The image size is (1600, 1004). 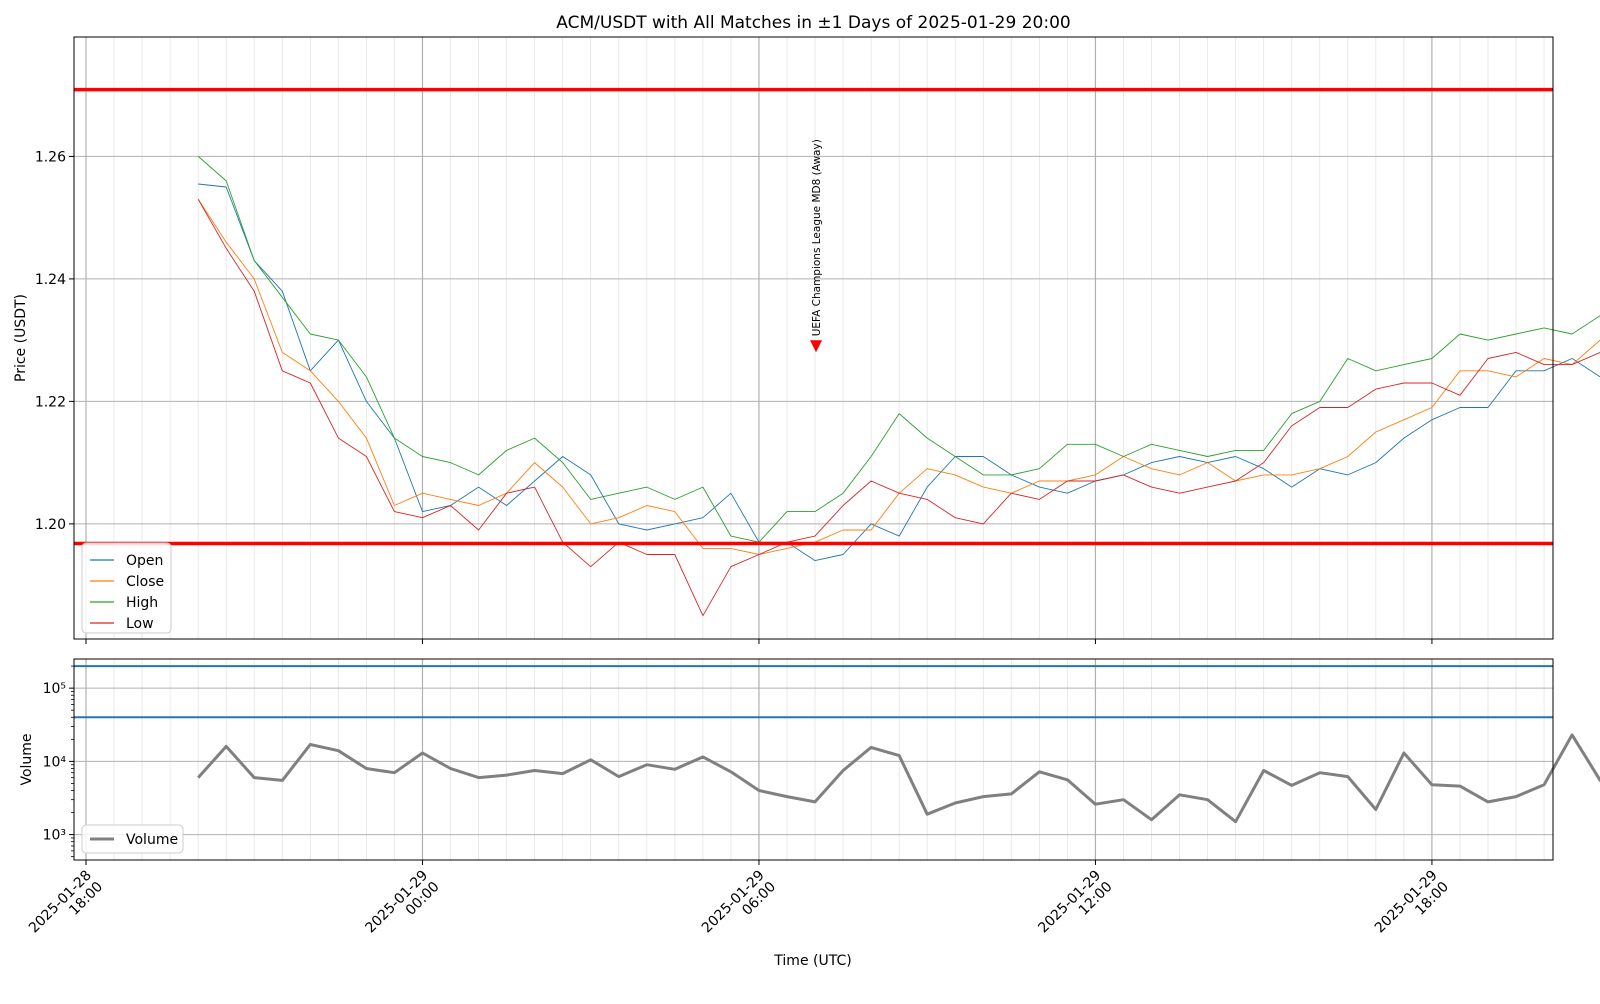 What do you see at coordinates (817, 237) in the screenshot?
I see `match-annotation-label: UEFA Champions League MD8 (Away)` at bounding box center [817, 237].